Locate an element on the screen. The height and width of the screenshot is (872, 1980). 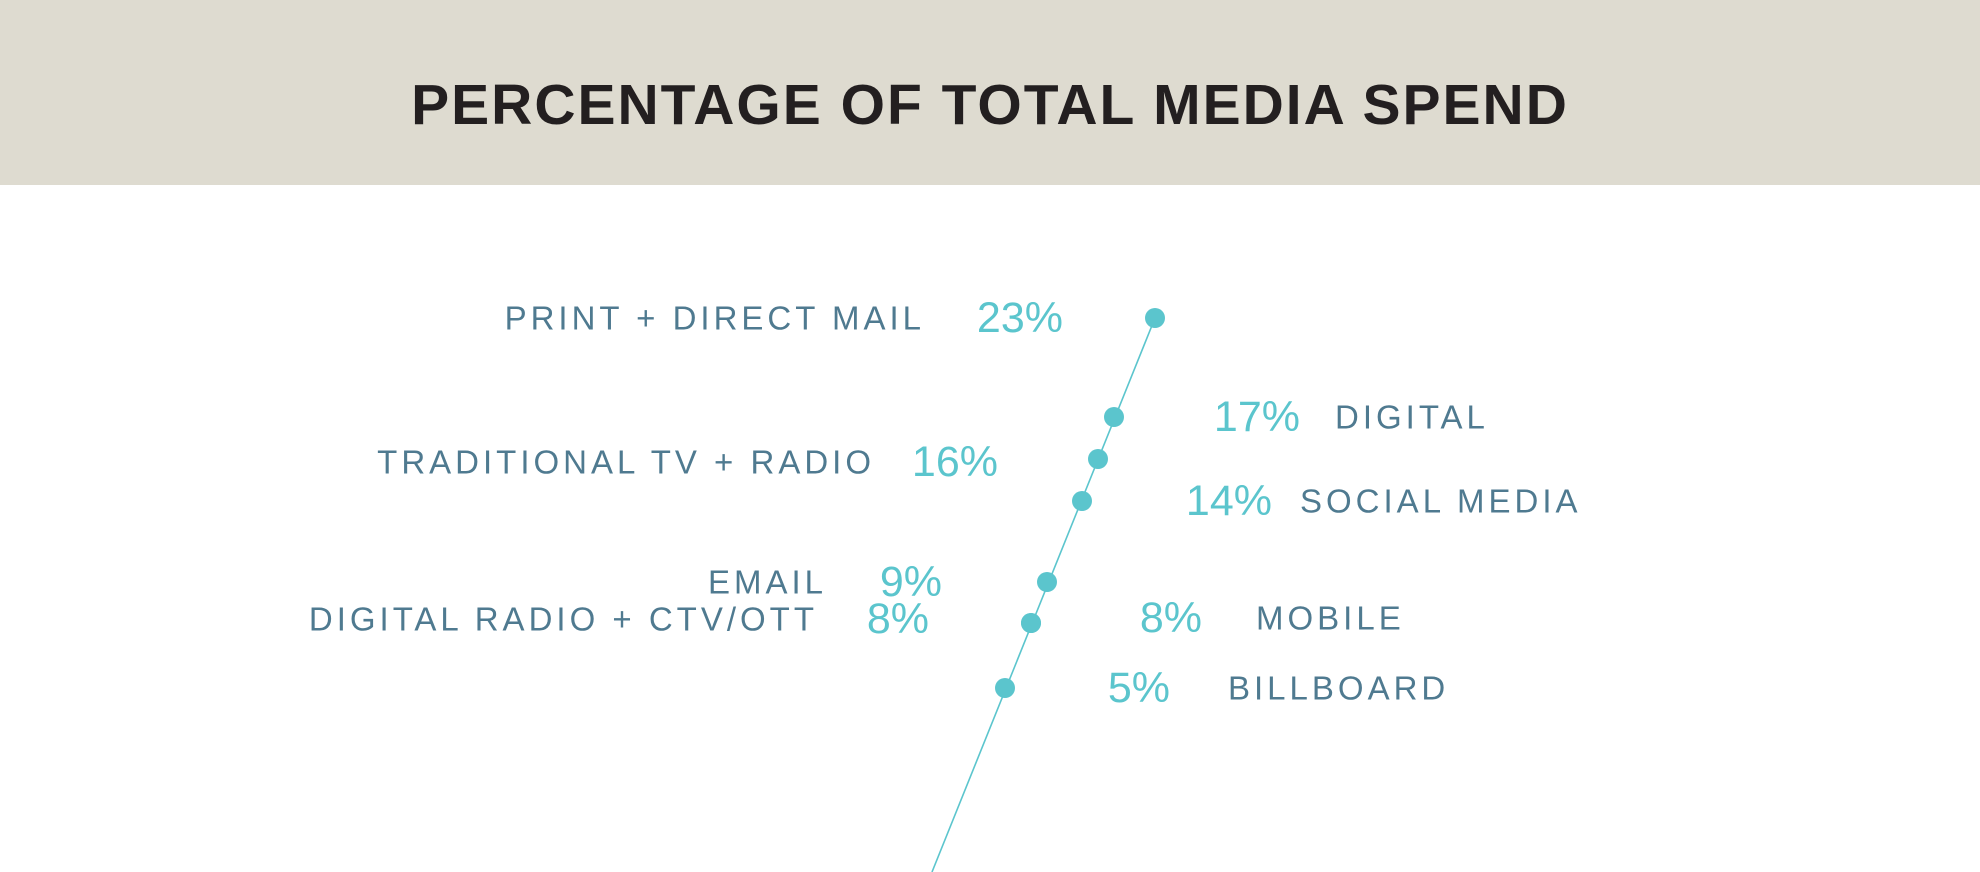
category-label-digital-radio-ctv-ott: DIGITAL RADIO + CTV/OTT is located at coordinates (563, 619).